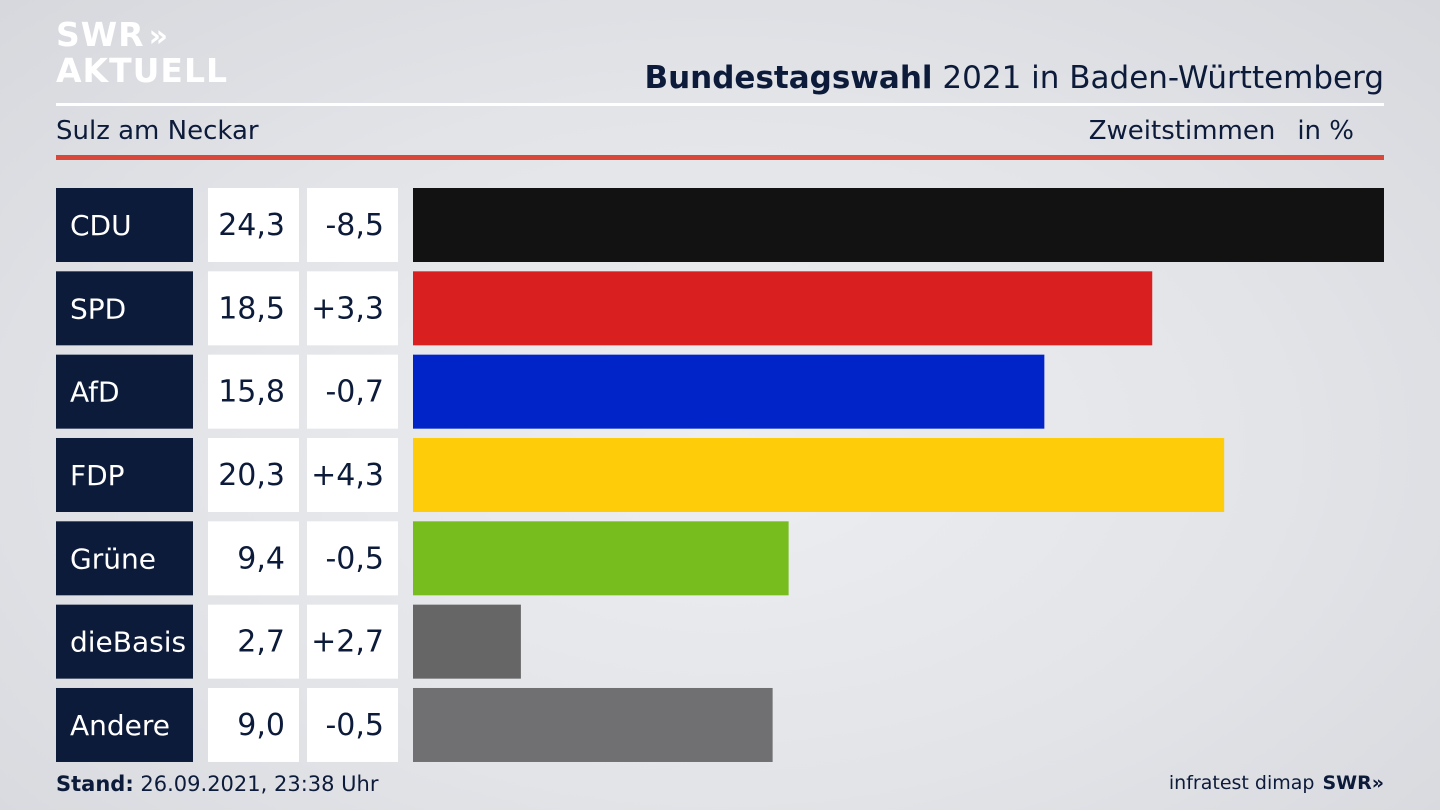  I want to click on accent-divider, so click(720, 157).